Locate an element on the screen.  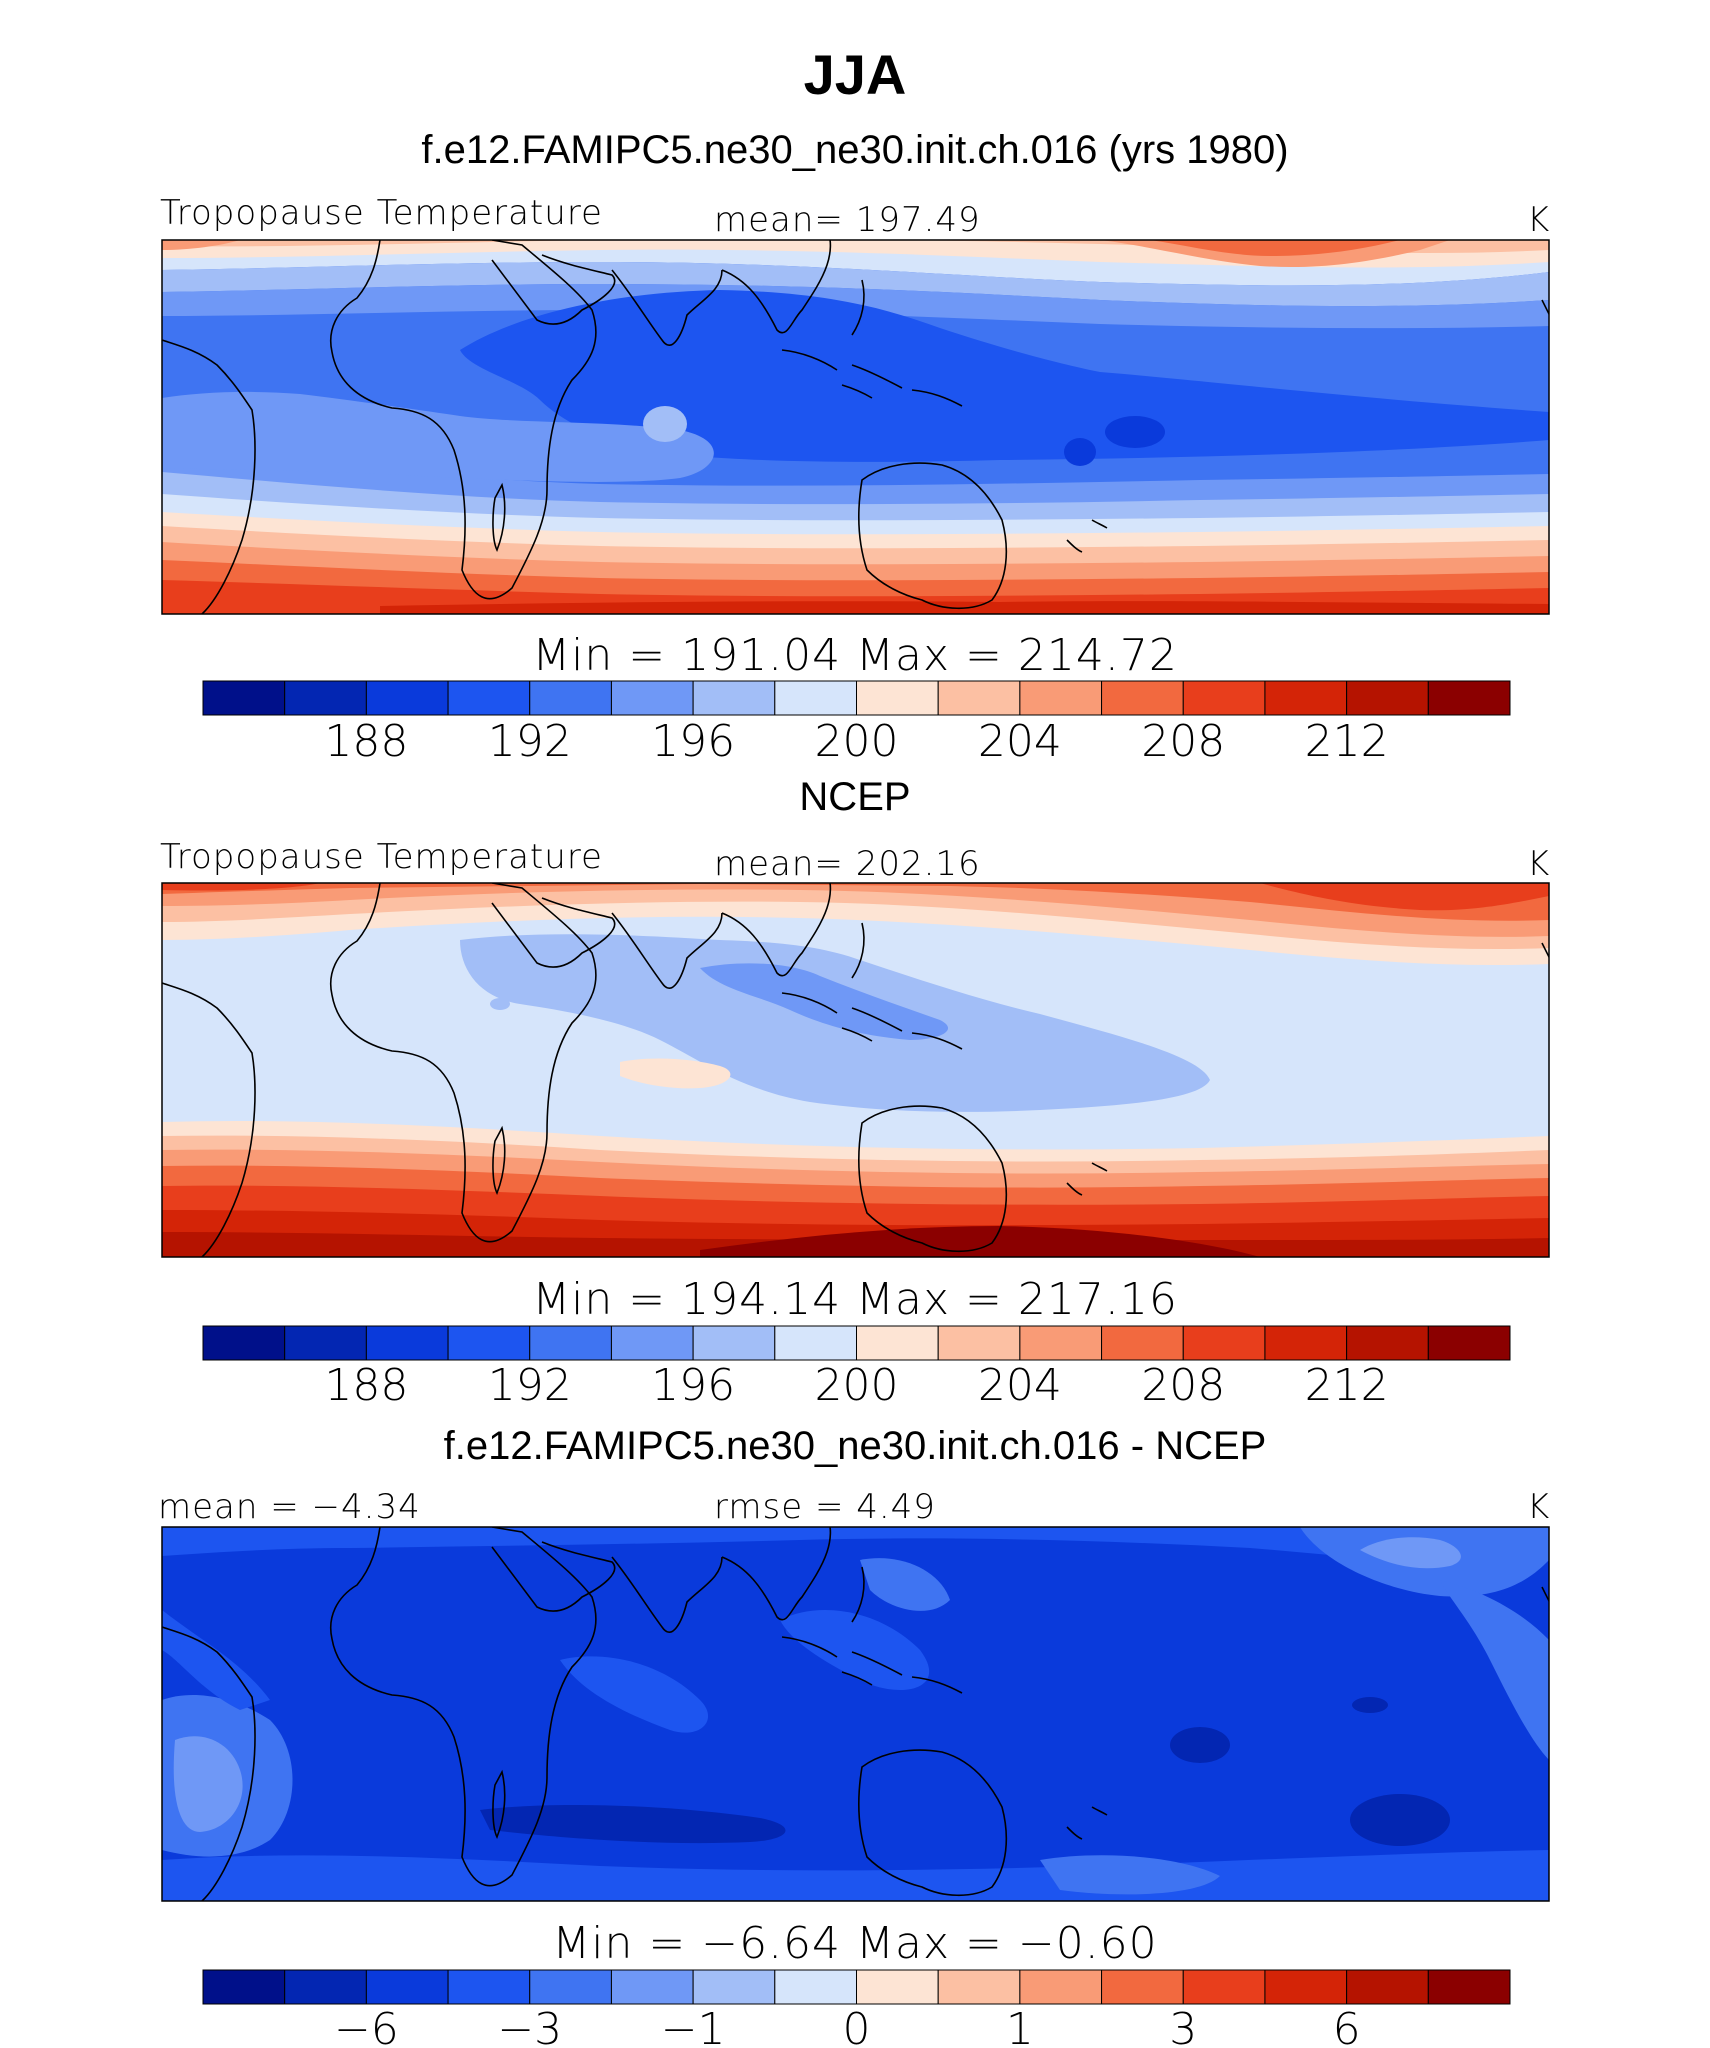
panel-3-units-label: K is located at coordinates (1539, 1507).